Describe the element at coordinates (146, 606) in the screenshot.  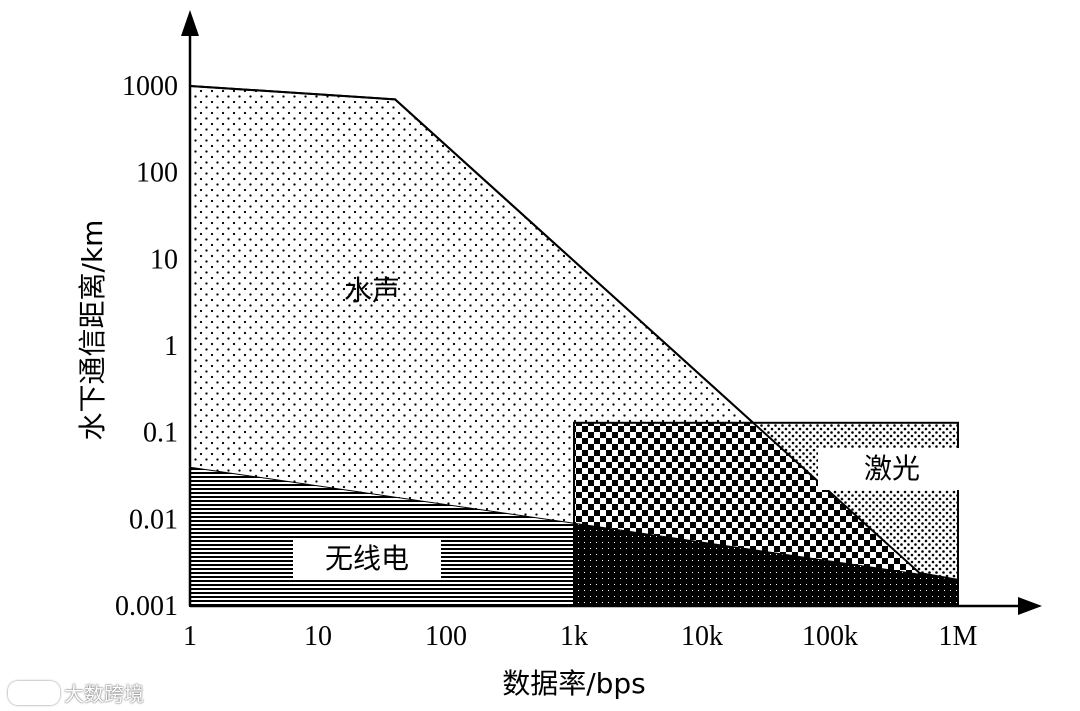
I see `y-tick-label: 0.001` at that location.